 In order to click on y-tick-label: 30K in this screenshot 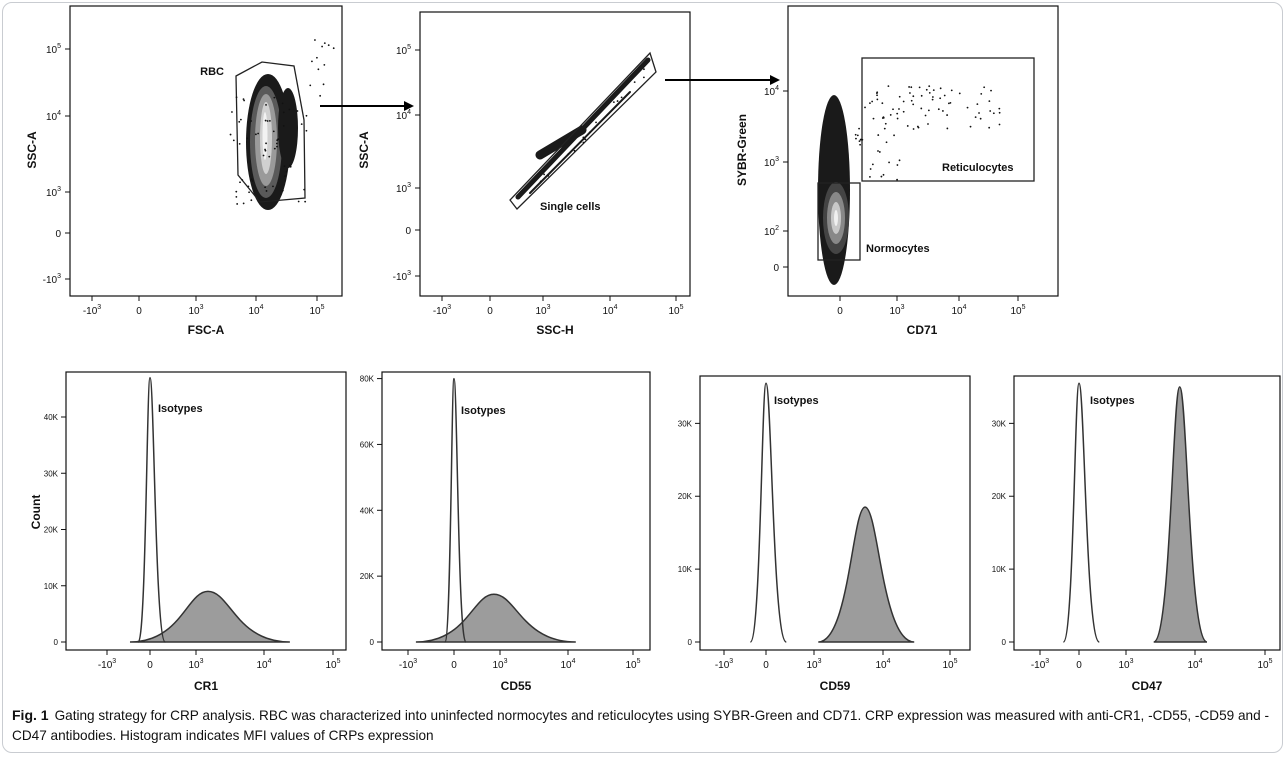, I will do `click(51, 473)`.